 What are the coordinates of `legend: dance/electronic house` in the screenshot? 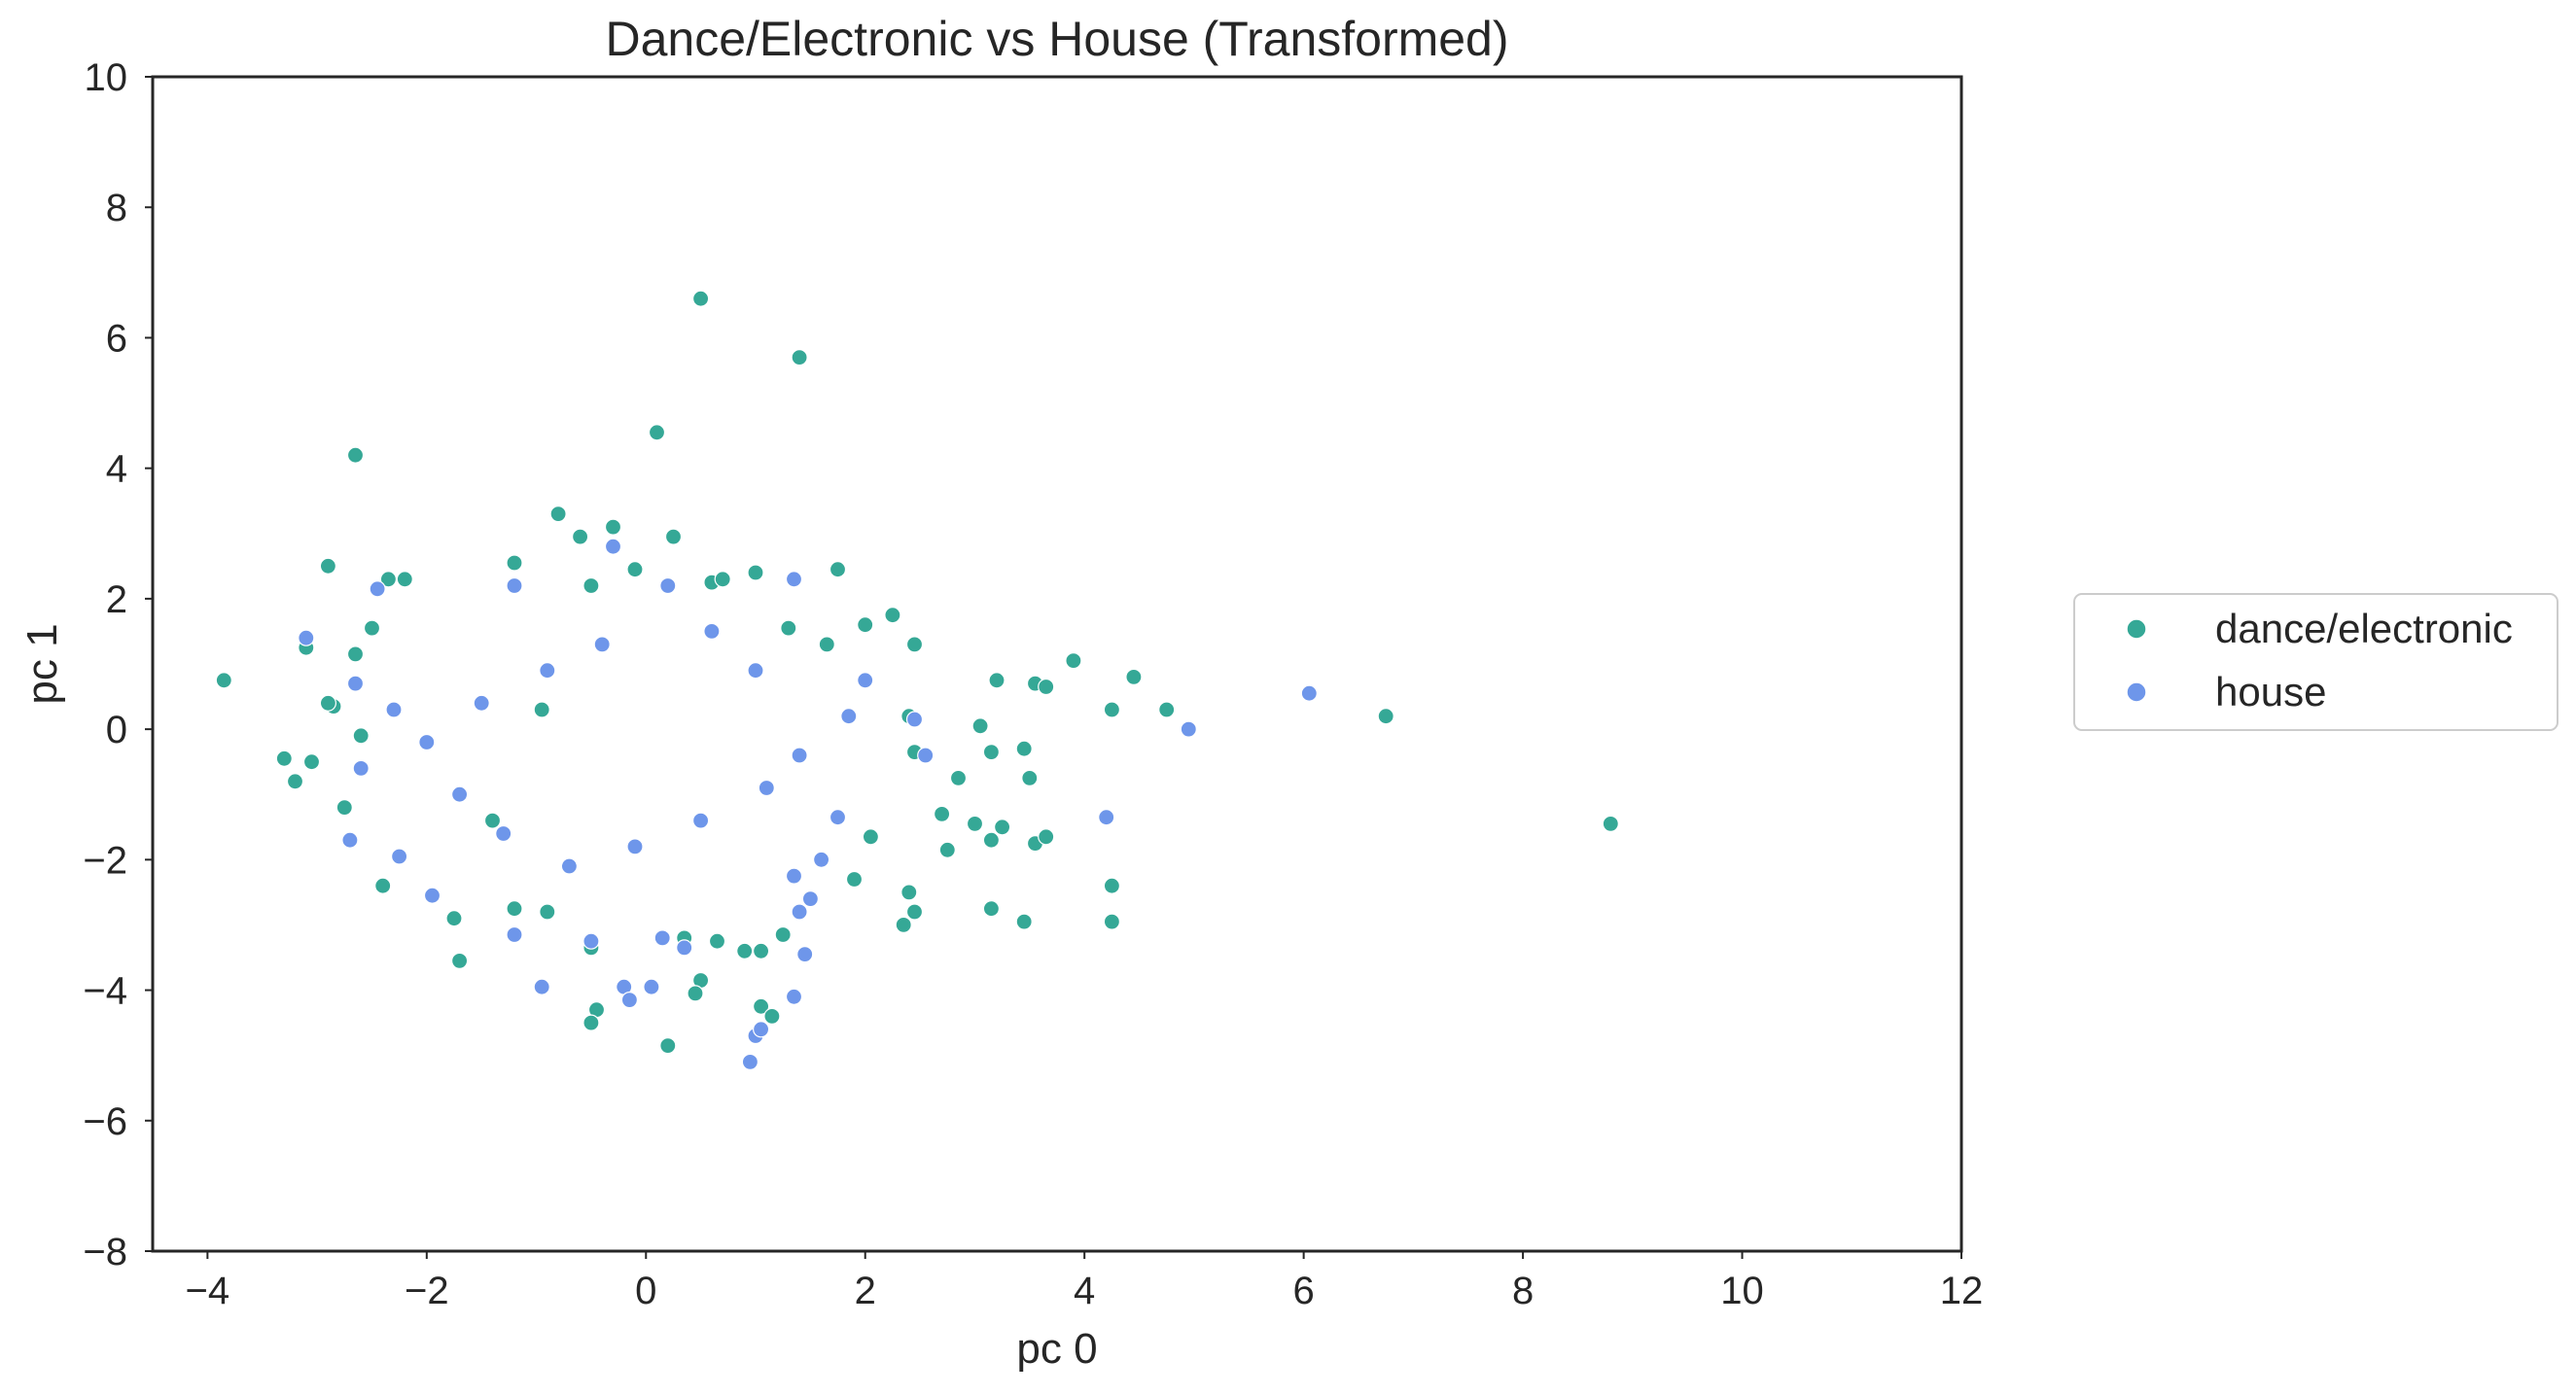 It's located at (2316, 662).